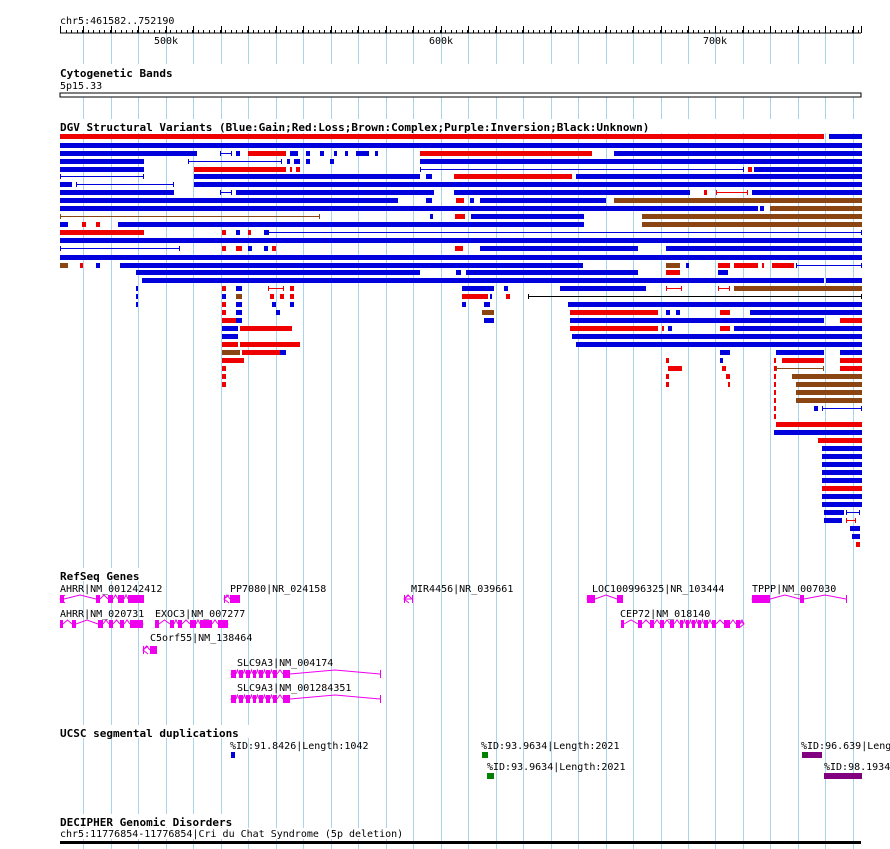 This screenshot has height=849, width=890. What do you see at coordinates (110, 594) in the screenshot?
I see `gene-ahrr-nm-001242412: AHRR|NM_001242412` at bounding box center [110, 594].